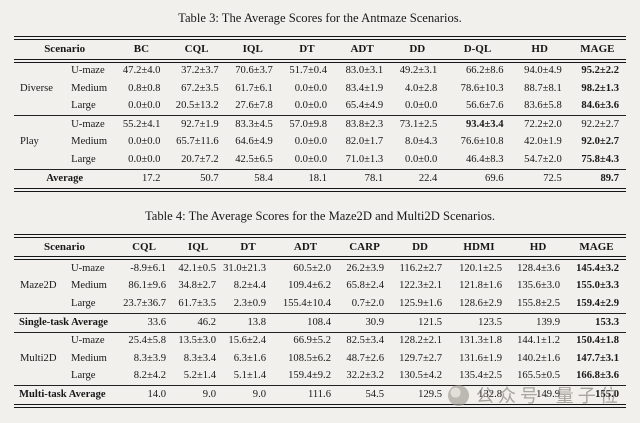 This screenshot has width=640, height=423. I want to click on score-cell: 4.0±2.8, so click(421, 88).